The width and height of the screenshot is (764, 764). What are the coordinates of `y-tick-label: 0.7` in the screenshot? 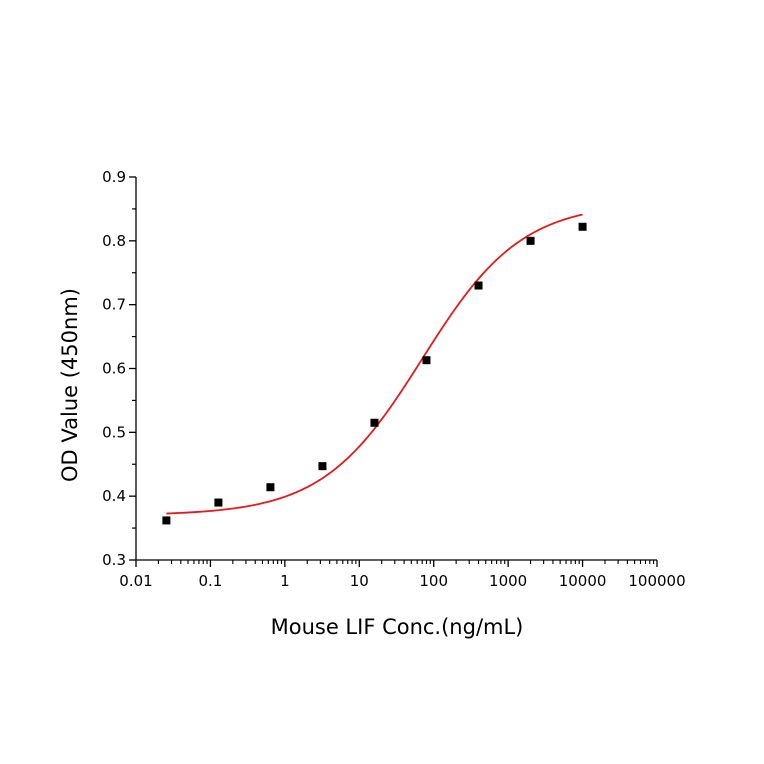 It's located at (114, 305).